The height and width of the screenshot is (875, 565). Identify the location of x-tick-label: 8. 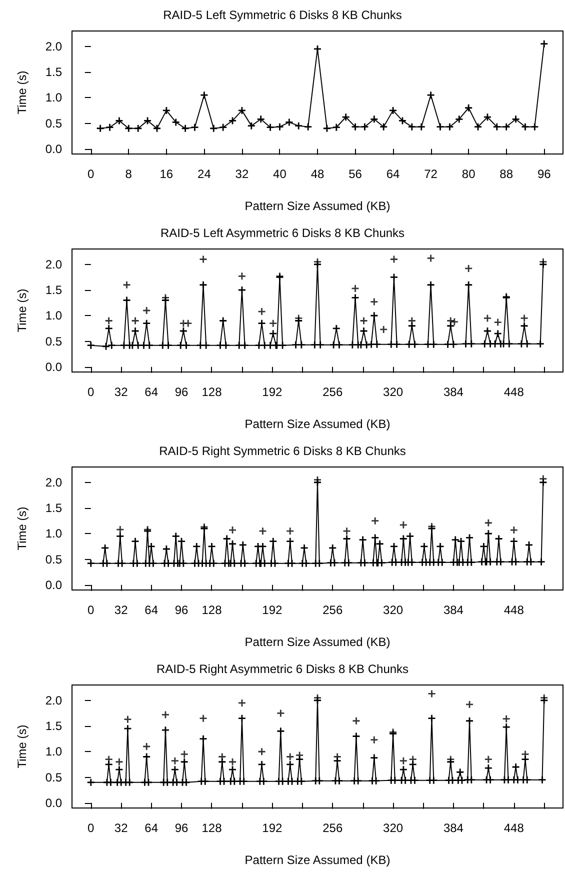
(128, 174).